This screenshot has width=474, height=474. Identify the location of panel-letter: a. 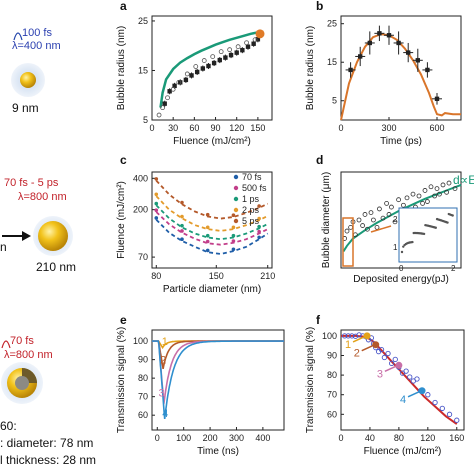
(123, 6).